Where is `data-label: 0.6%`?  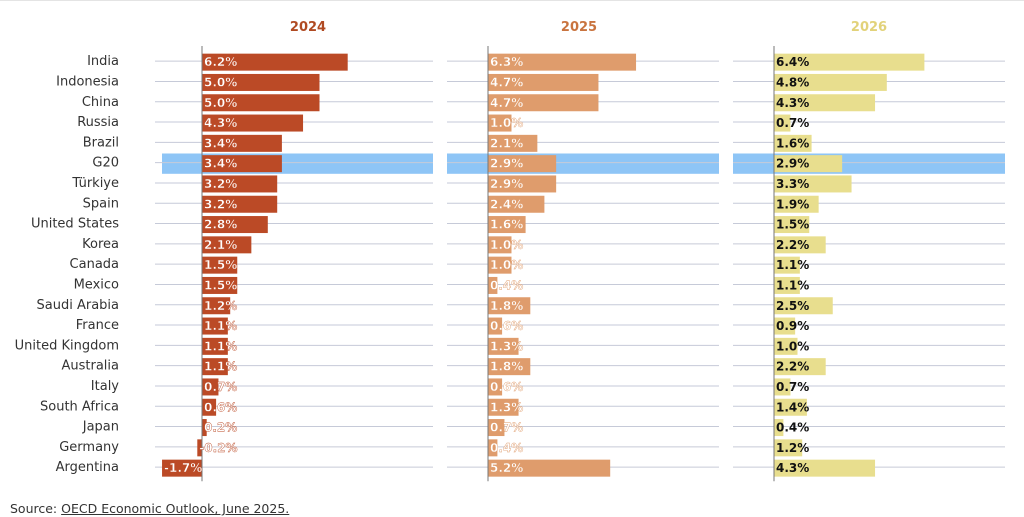
data-label: 0.6% is located at coordinates (506, 326).